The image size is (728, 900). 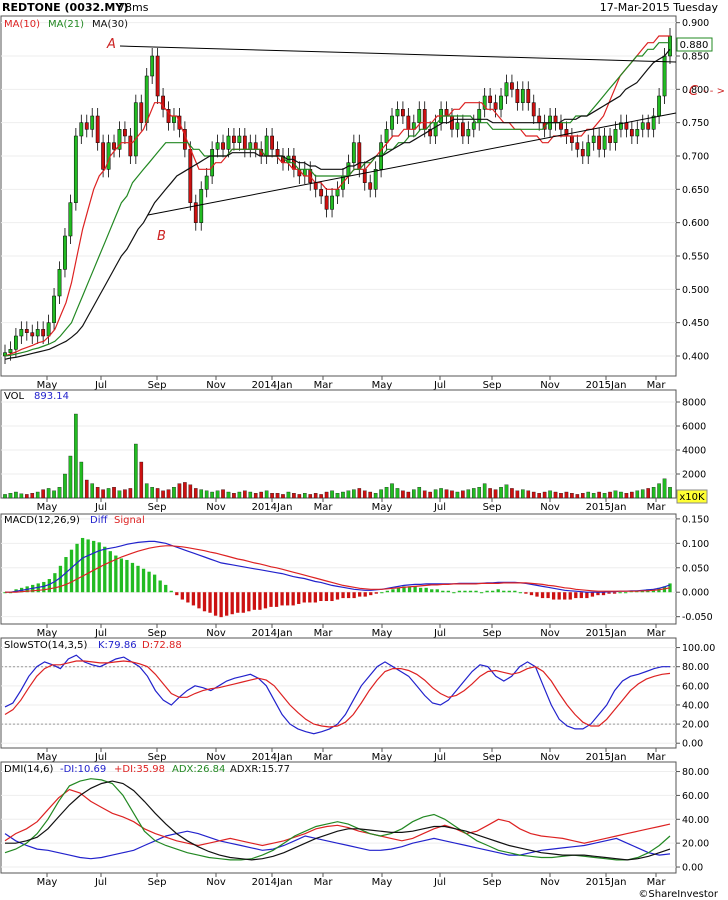 What do you see at coordinates (110, 24) in the screenshot?
I see `legend-ma30: MA(30)` at bounding box center [110, 24].